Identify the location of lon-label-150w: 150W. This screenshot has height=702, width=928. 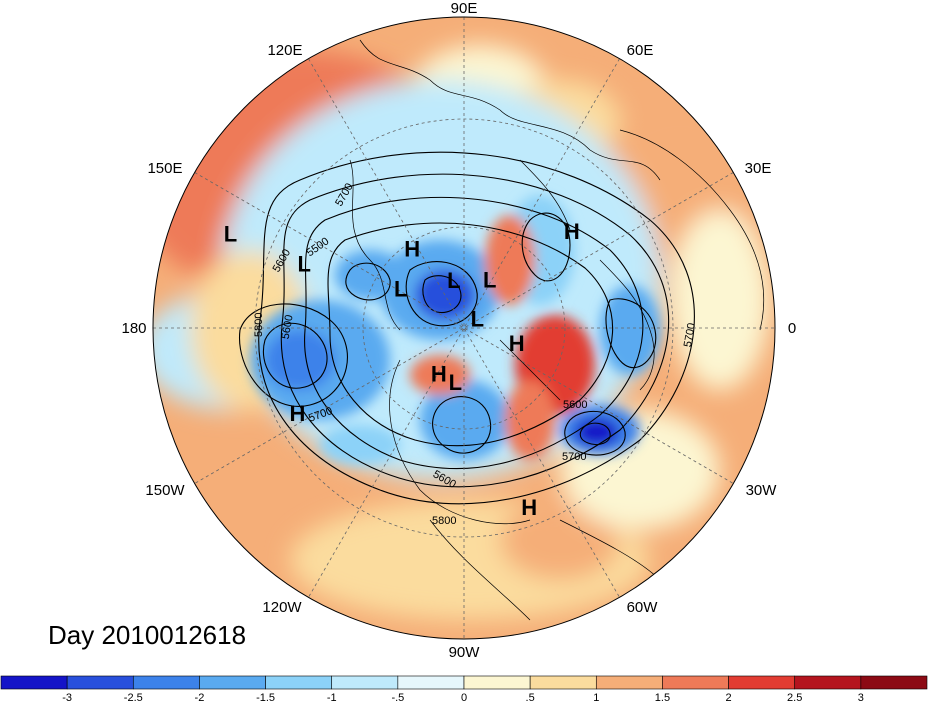
(165, 490).